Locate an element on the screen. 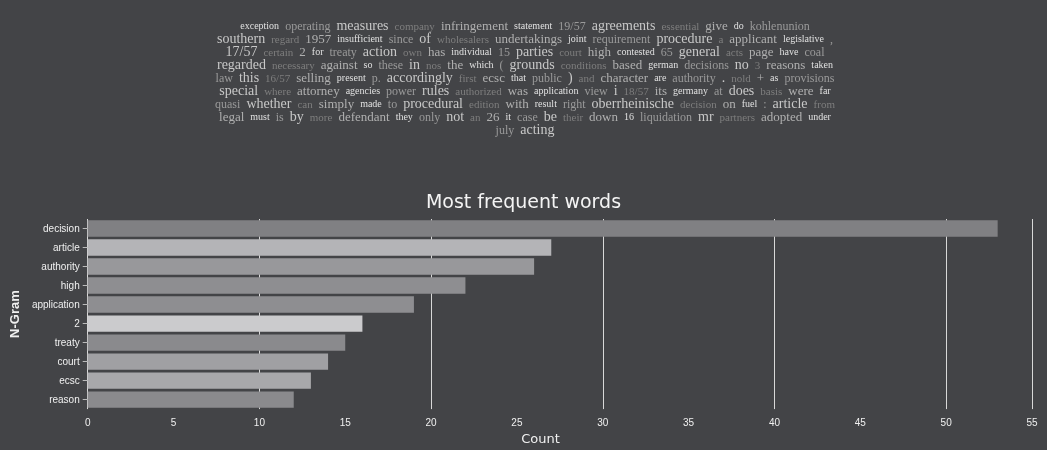  y-tick-label: decision is located at coordinates (61, 229).